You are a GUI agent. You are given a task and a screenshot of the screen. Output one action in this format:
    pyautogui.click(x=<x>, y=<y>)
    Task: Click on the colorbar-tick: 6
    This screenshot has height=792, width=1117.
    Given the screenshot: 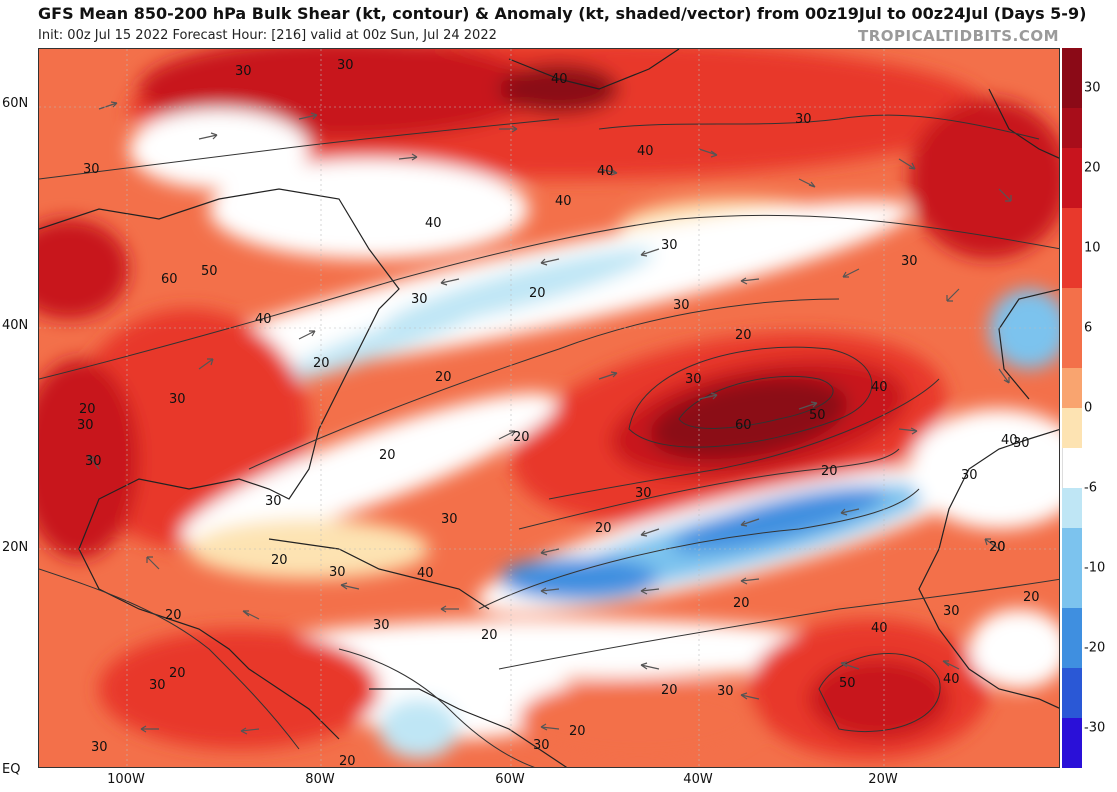 What is the action you would take?
    pyautogui.click(x=1088, y=328)
    